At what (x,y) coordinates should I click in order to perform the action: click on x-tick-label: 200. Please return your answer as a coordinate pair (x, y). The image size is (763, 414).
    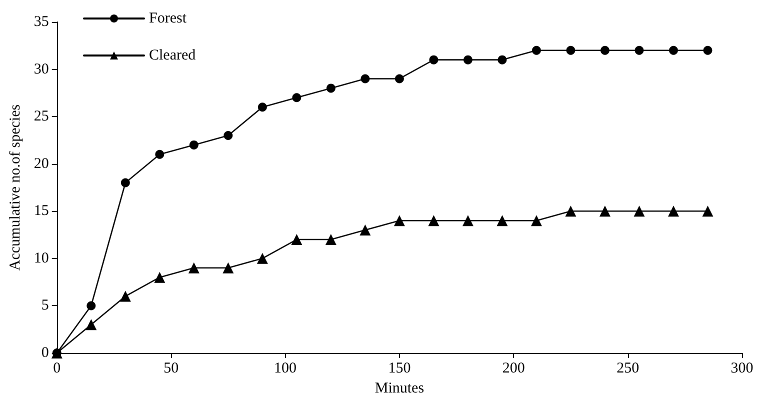
    Looking at the image, I should click on (513, 368).